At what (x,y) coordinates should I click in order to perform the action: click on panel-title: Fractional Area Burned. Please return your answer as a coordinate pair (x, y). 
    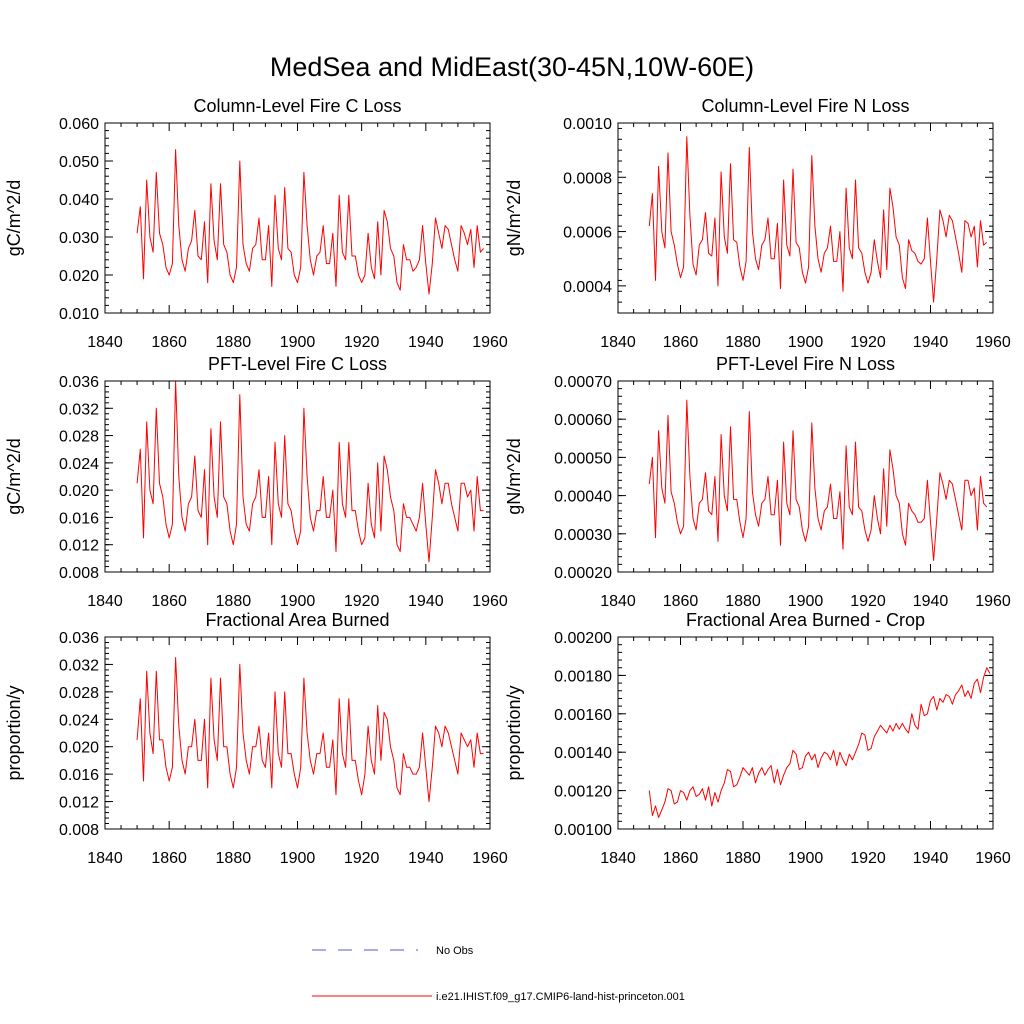
    Looking at the image, I should click on (297, 620).